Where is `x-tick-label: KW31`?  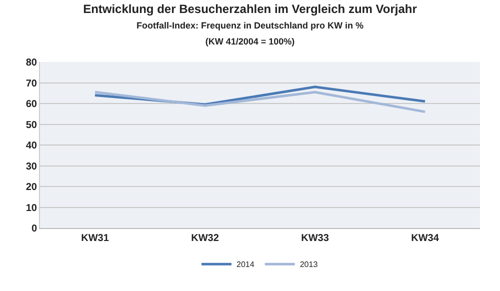
x-tick-label: KW31 is located at coordinates (95, 238).